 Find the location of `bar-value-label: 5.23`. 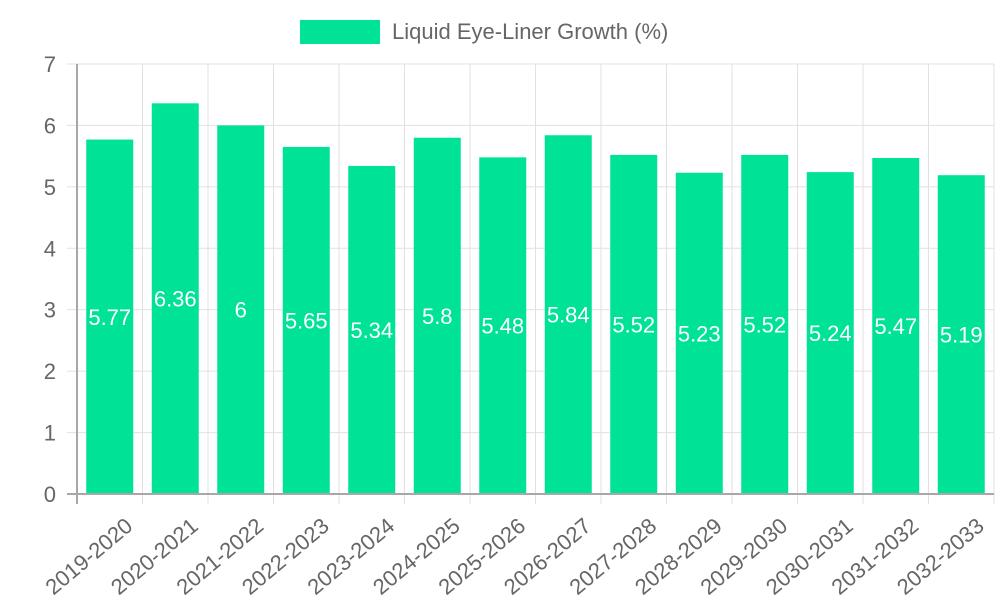

bar-value-label: 5.23 is located at coordinates (699, 333).